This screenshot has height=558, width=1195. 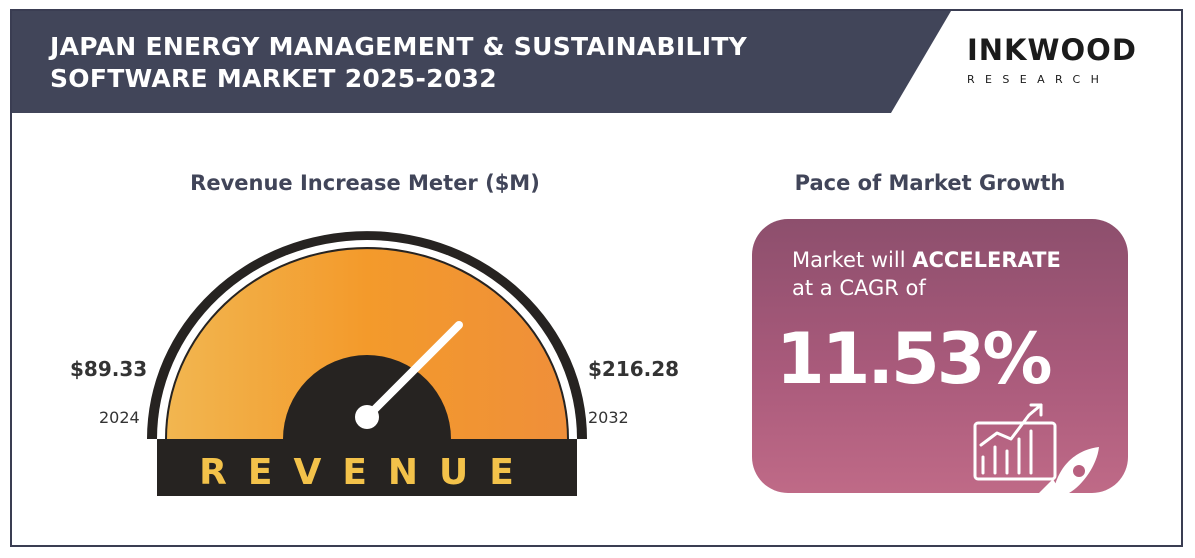 I want to click on revenue-band, so click(x=367, y=467).